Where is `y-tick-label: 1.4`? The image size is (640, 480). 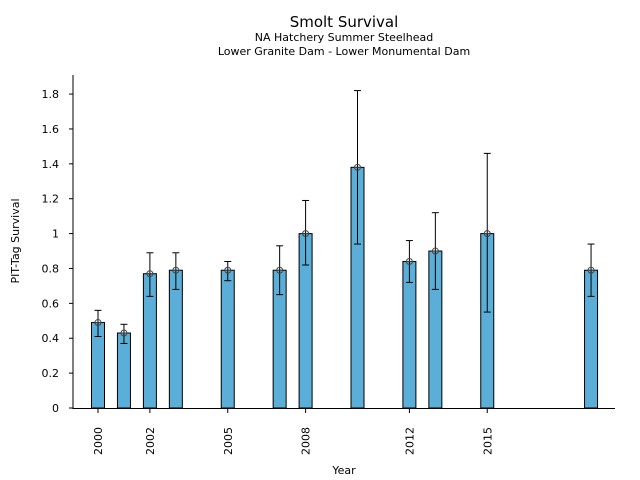 y-tick-label: 1.4 is located at coordinates (51, 164).